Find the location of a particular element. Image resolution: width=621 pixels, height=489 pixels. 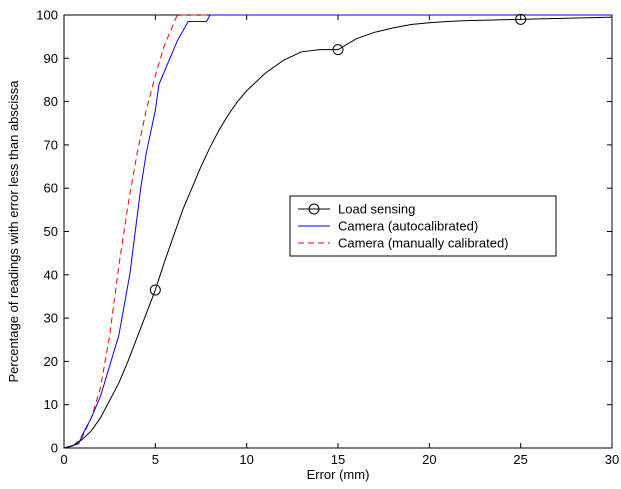

y-tick-label: 70 is located at coordinates (51, 144).